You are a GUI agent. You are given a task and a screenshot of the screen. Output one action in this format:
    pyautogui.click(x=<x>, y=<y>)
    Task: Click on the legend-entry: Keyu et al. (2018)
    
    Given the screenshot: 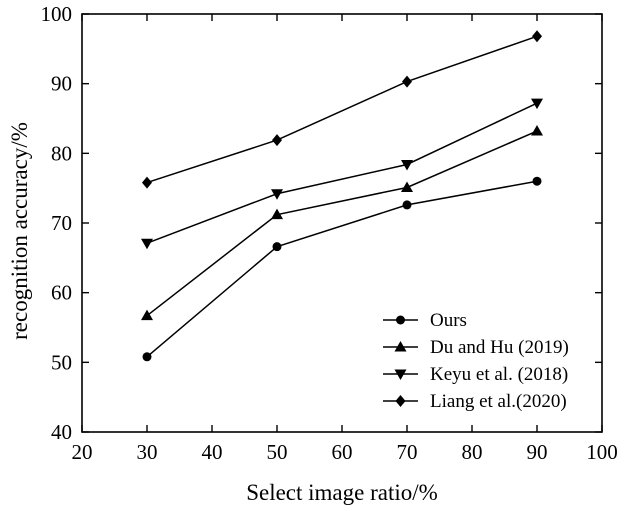 What is the action you would take?
    pyautogui.click(x=475, y=374)
    